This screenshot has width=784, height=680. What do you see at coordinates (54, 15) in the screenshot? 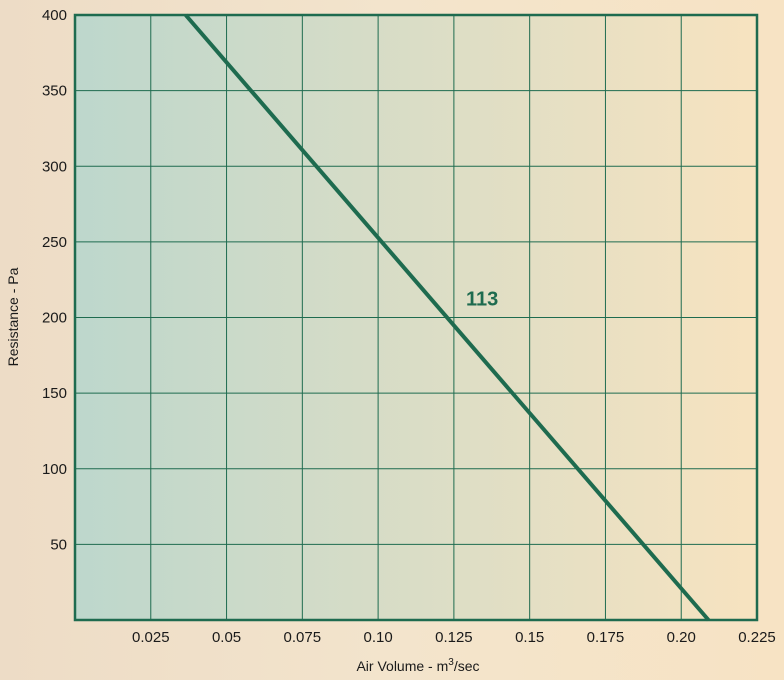
I see `y-tick-label: 400` at bounding box center [54, 15].